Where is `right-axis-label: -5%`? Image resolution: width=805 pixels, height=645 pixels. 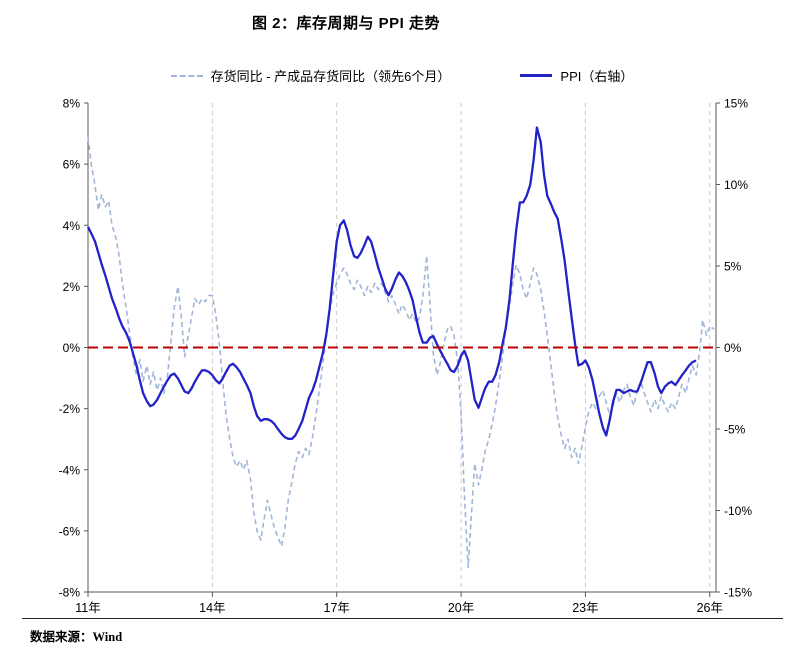
right-axis-label: -5% is located at coordinates (735, 430).